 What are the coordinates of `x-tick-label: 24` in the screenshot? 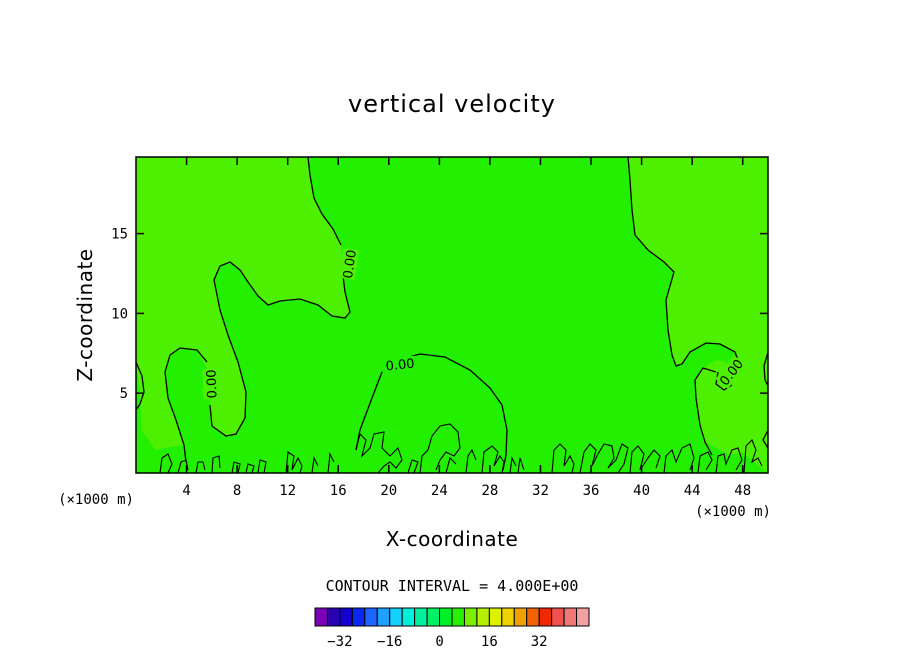 It's located at (439, 491).